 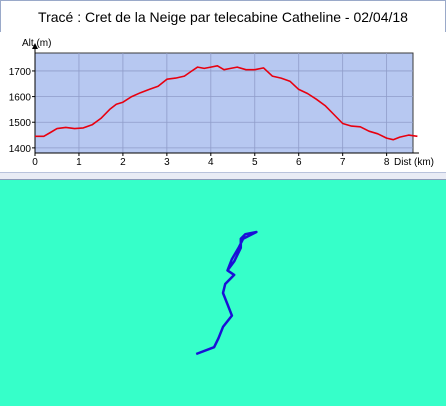 What do you see at coordinates (211, 162) in the screenshot?
I see `x-tick-label: 4` at bounding box center [211, 162].